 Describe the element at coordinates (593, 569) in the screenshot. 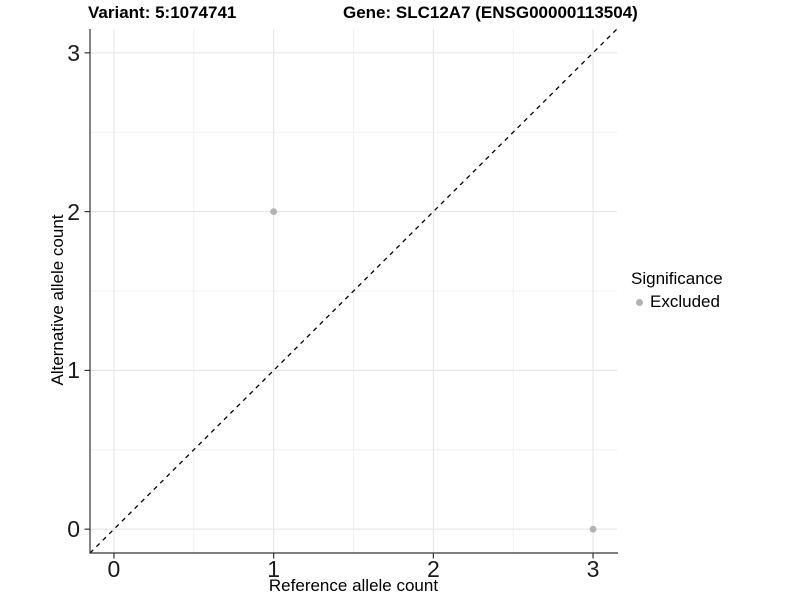

I see `x-tick-label: 3` at that location.